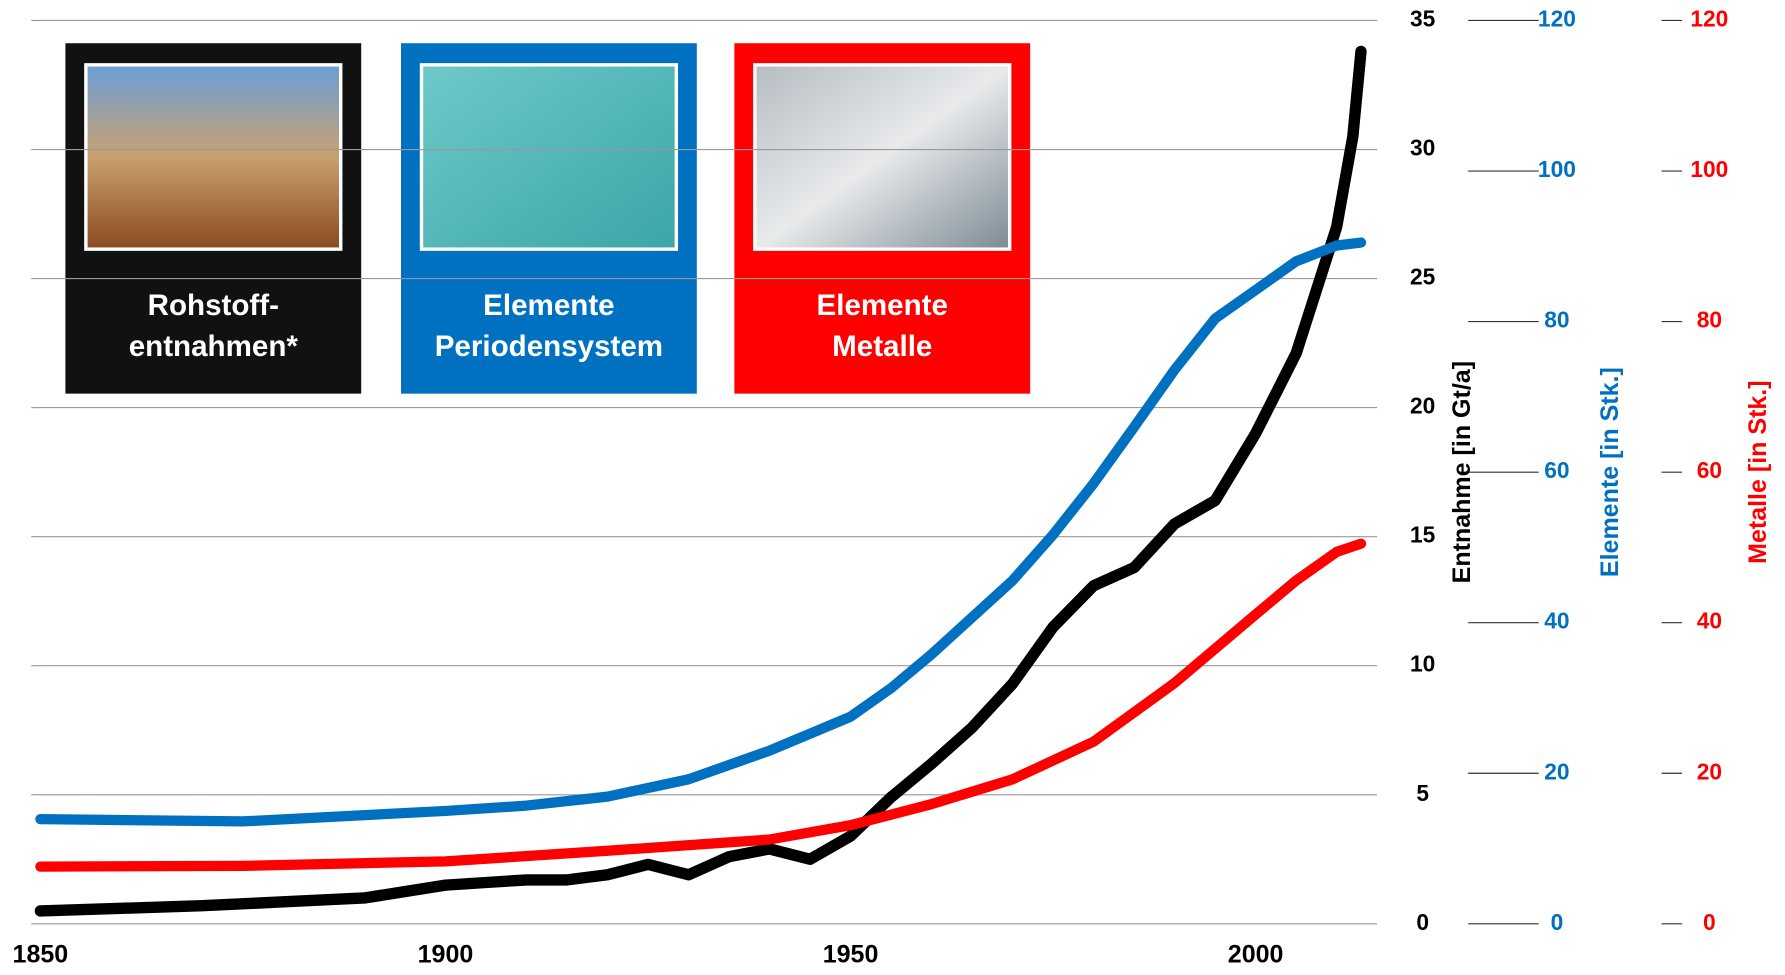 This screenshot has width=1785, height=975. I want to click on y2-tick-label: 80, so click(1556, 320).